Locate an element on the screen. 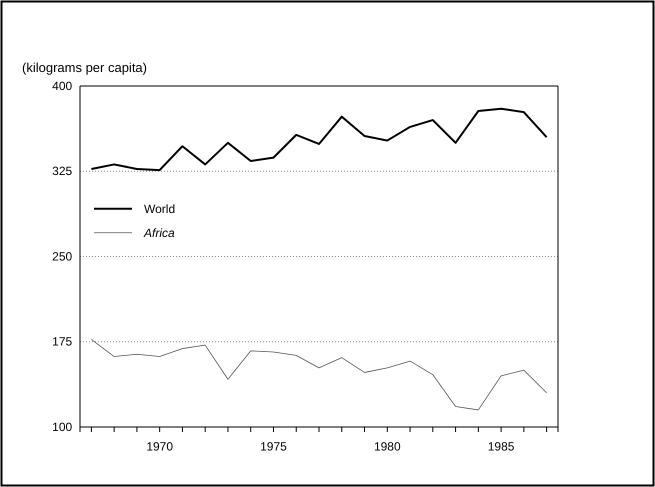 The image size is (655, 487). y-tick-label: 400 is located at coordinates (62, 85).